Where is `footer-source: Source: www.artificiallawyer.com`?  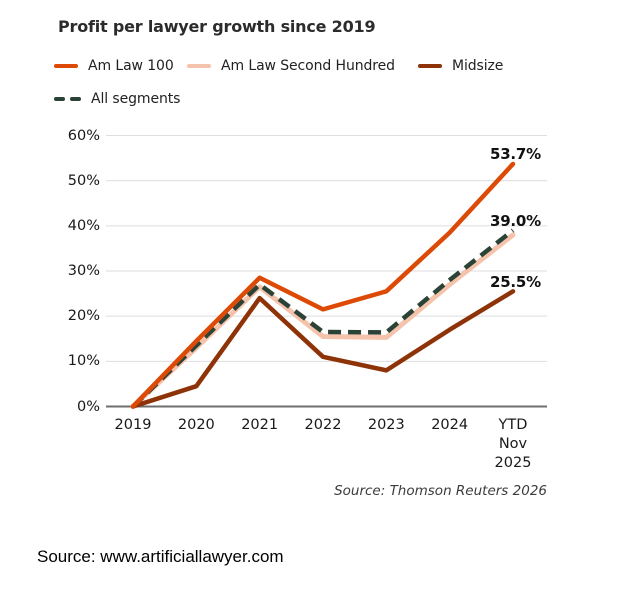 footer-source: Source: www.artificiallawyer.com is located at coordinates (160, 556).